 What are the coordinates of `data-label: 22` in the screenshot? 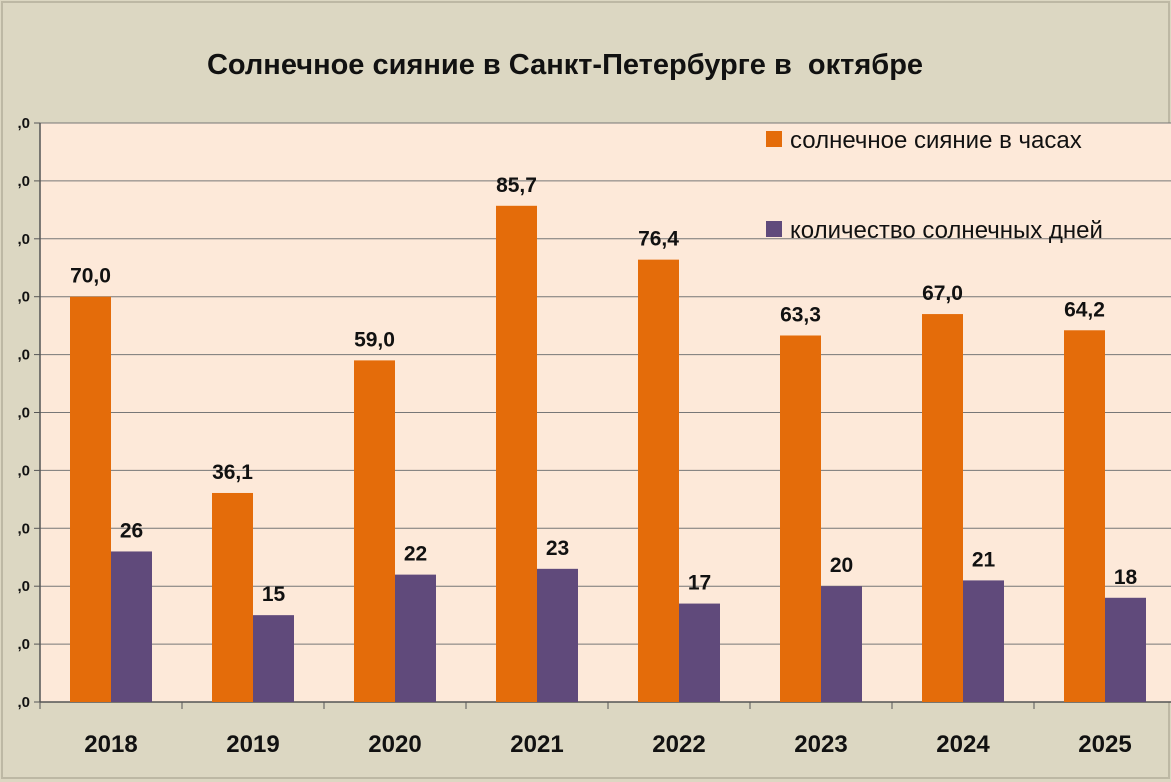 It's located at (415, 554).